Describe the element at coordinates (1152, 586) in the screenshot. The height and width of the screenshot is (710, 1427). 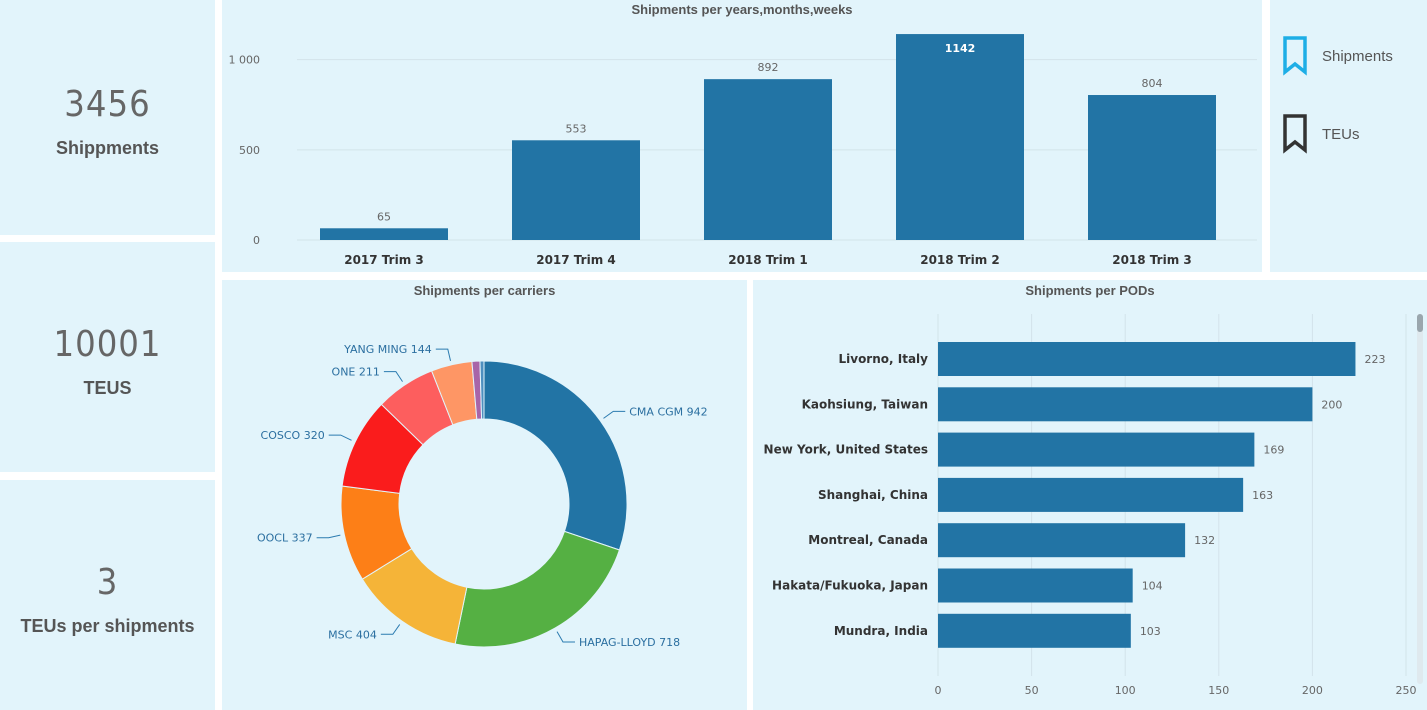
I see `data-label: 104` at that location.